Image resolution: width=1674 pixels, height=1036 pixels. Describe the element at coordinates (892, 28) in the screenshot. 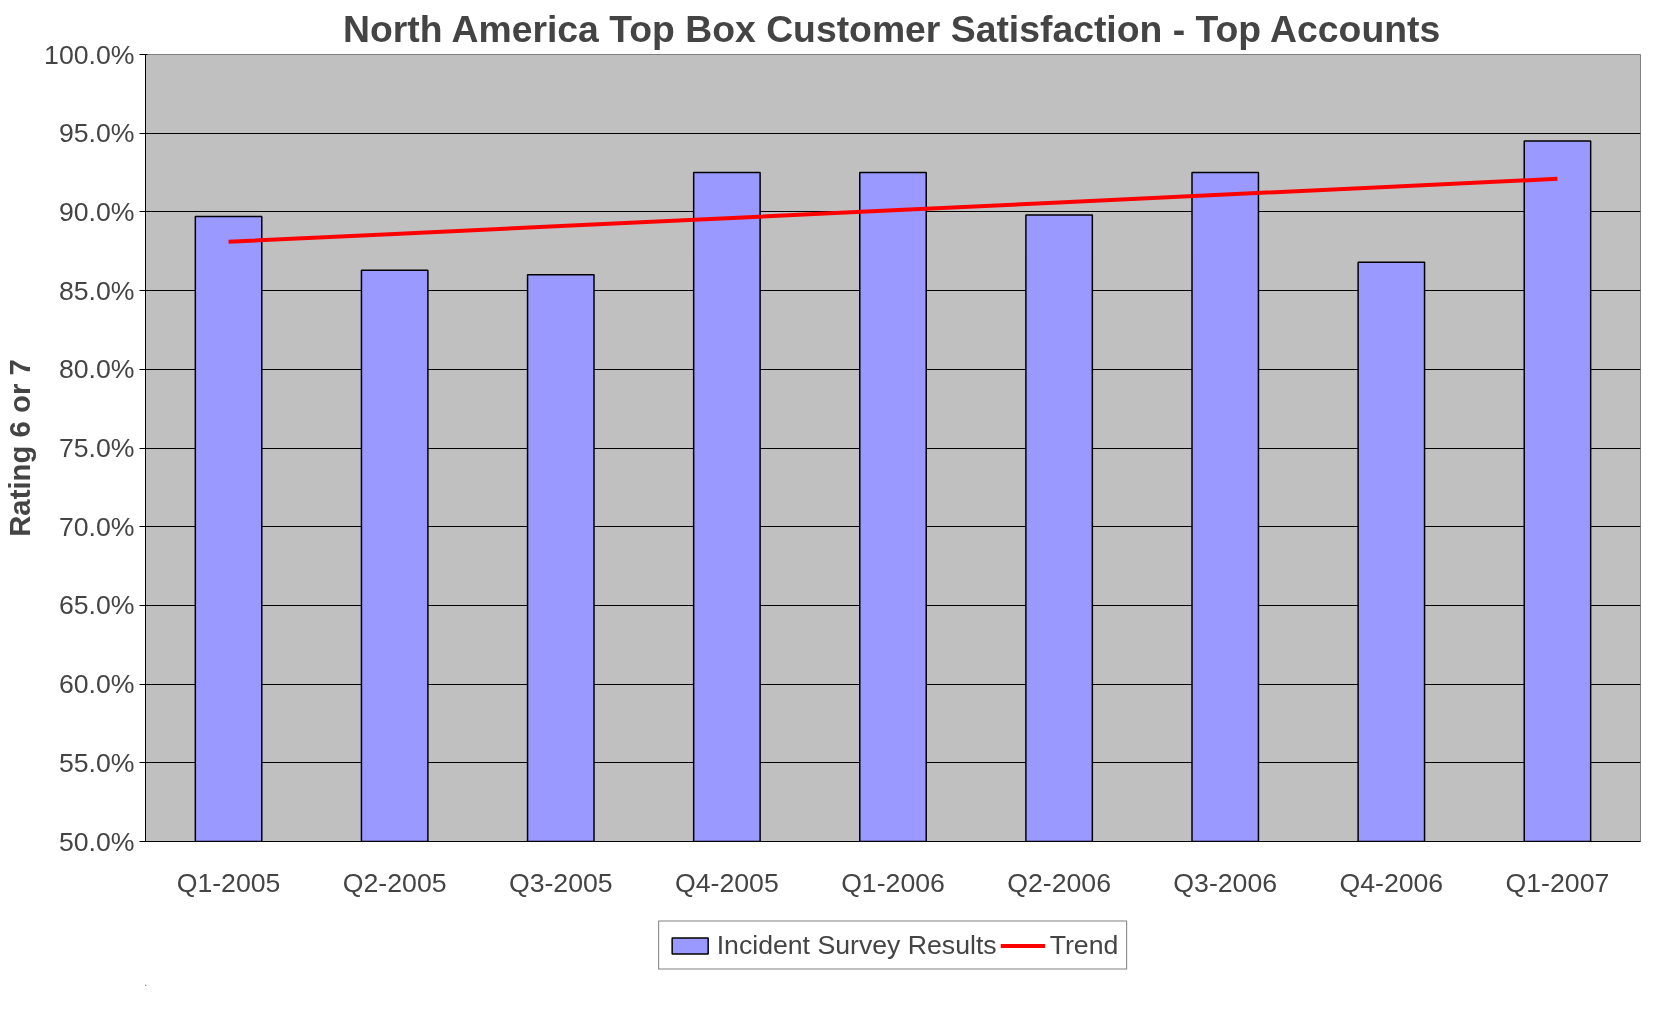

I see `chart-title: North America Top Box Customer Satisfaction - Top Accounts` at that location.